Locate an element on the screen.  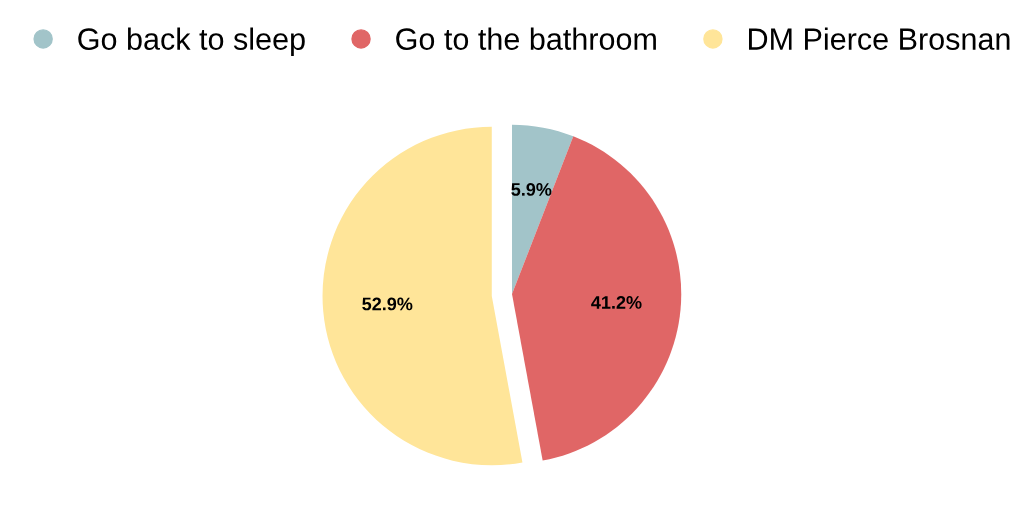
legend-label: Go to the bathroom is located at coordinates (526, 38).